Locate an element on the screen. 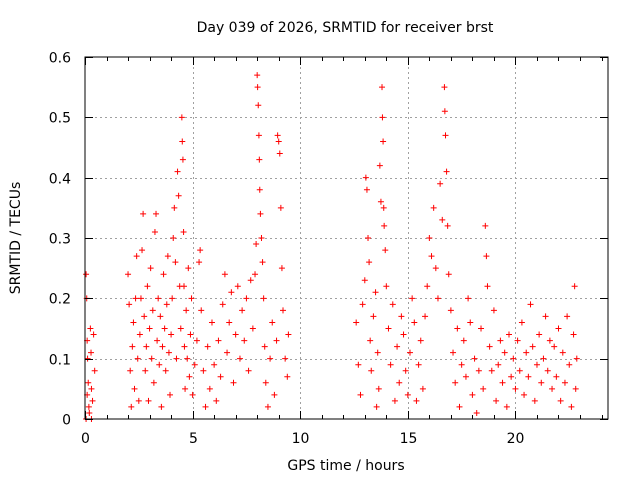 The image size is (640, 480). x-tick-label: 15 is located at coordinates (409, 439).